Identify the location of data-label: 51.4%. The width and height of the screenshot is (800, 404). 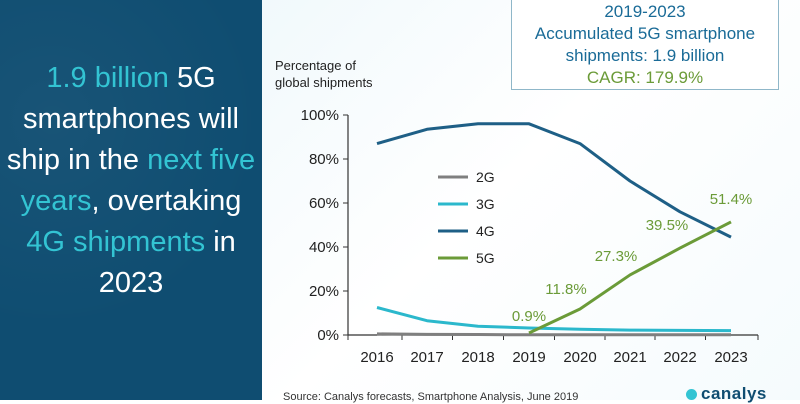
(731, 199).